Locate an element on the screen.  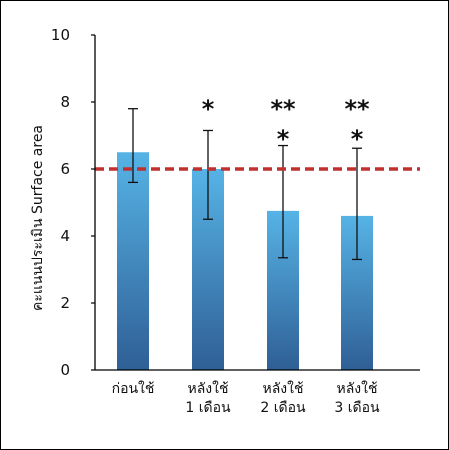
y-tick-label: 10 is located at coordinates (60, 35).